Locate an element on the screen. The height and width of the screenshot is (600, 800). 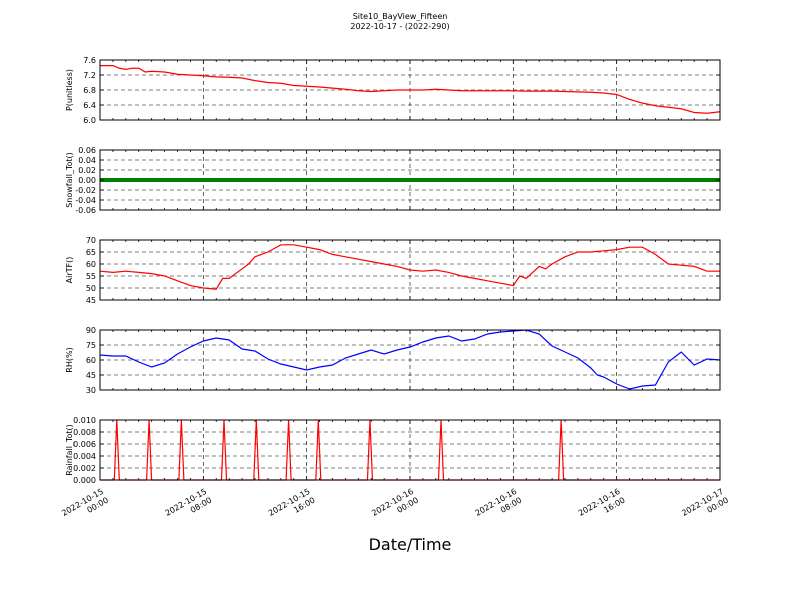
panel-4: 30 45 60 75 90 RH(%) is located at coordinates (393, 360).